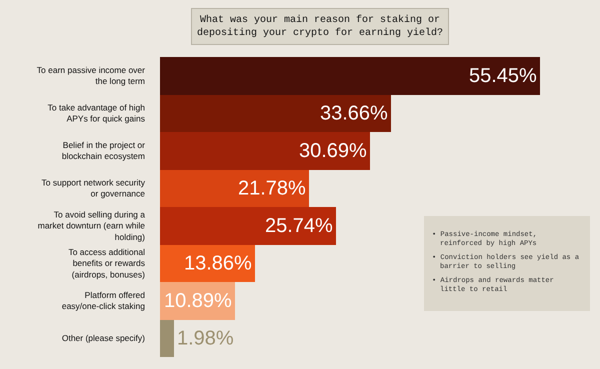  Describe the element at coordinates (502, 76) in the screenshot. I see `data-label: 55.45%` at that location.